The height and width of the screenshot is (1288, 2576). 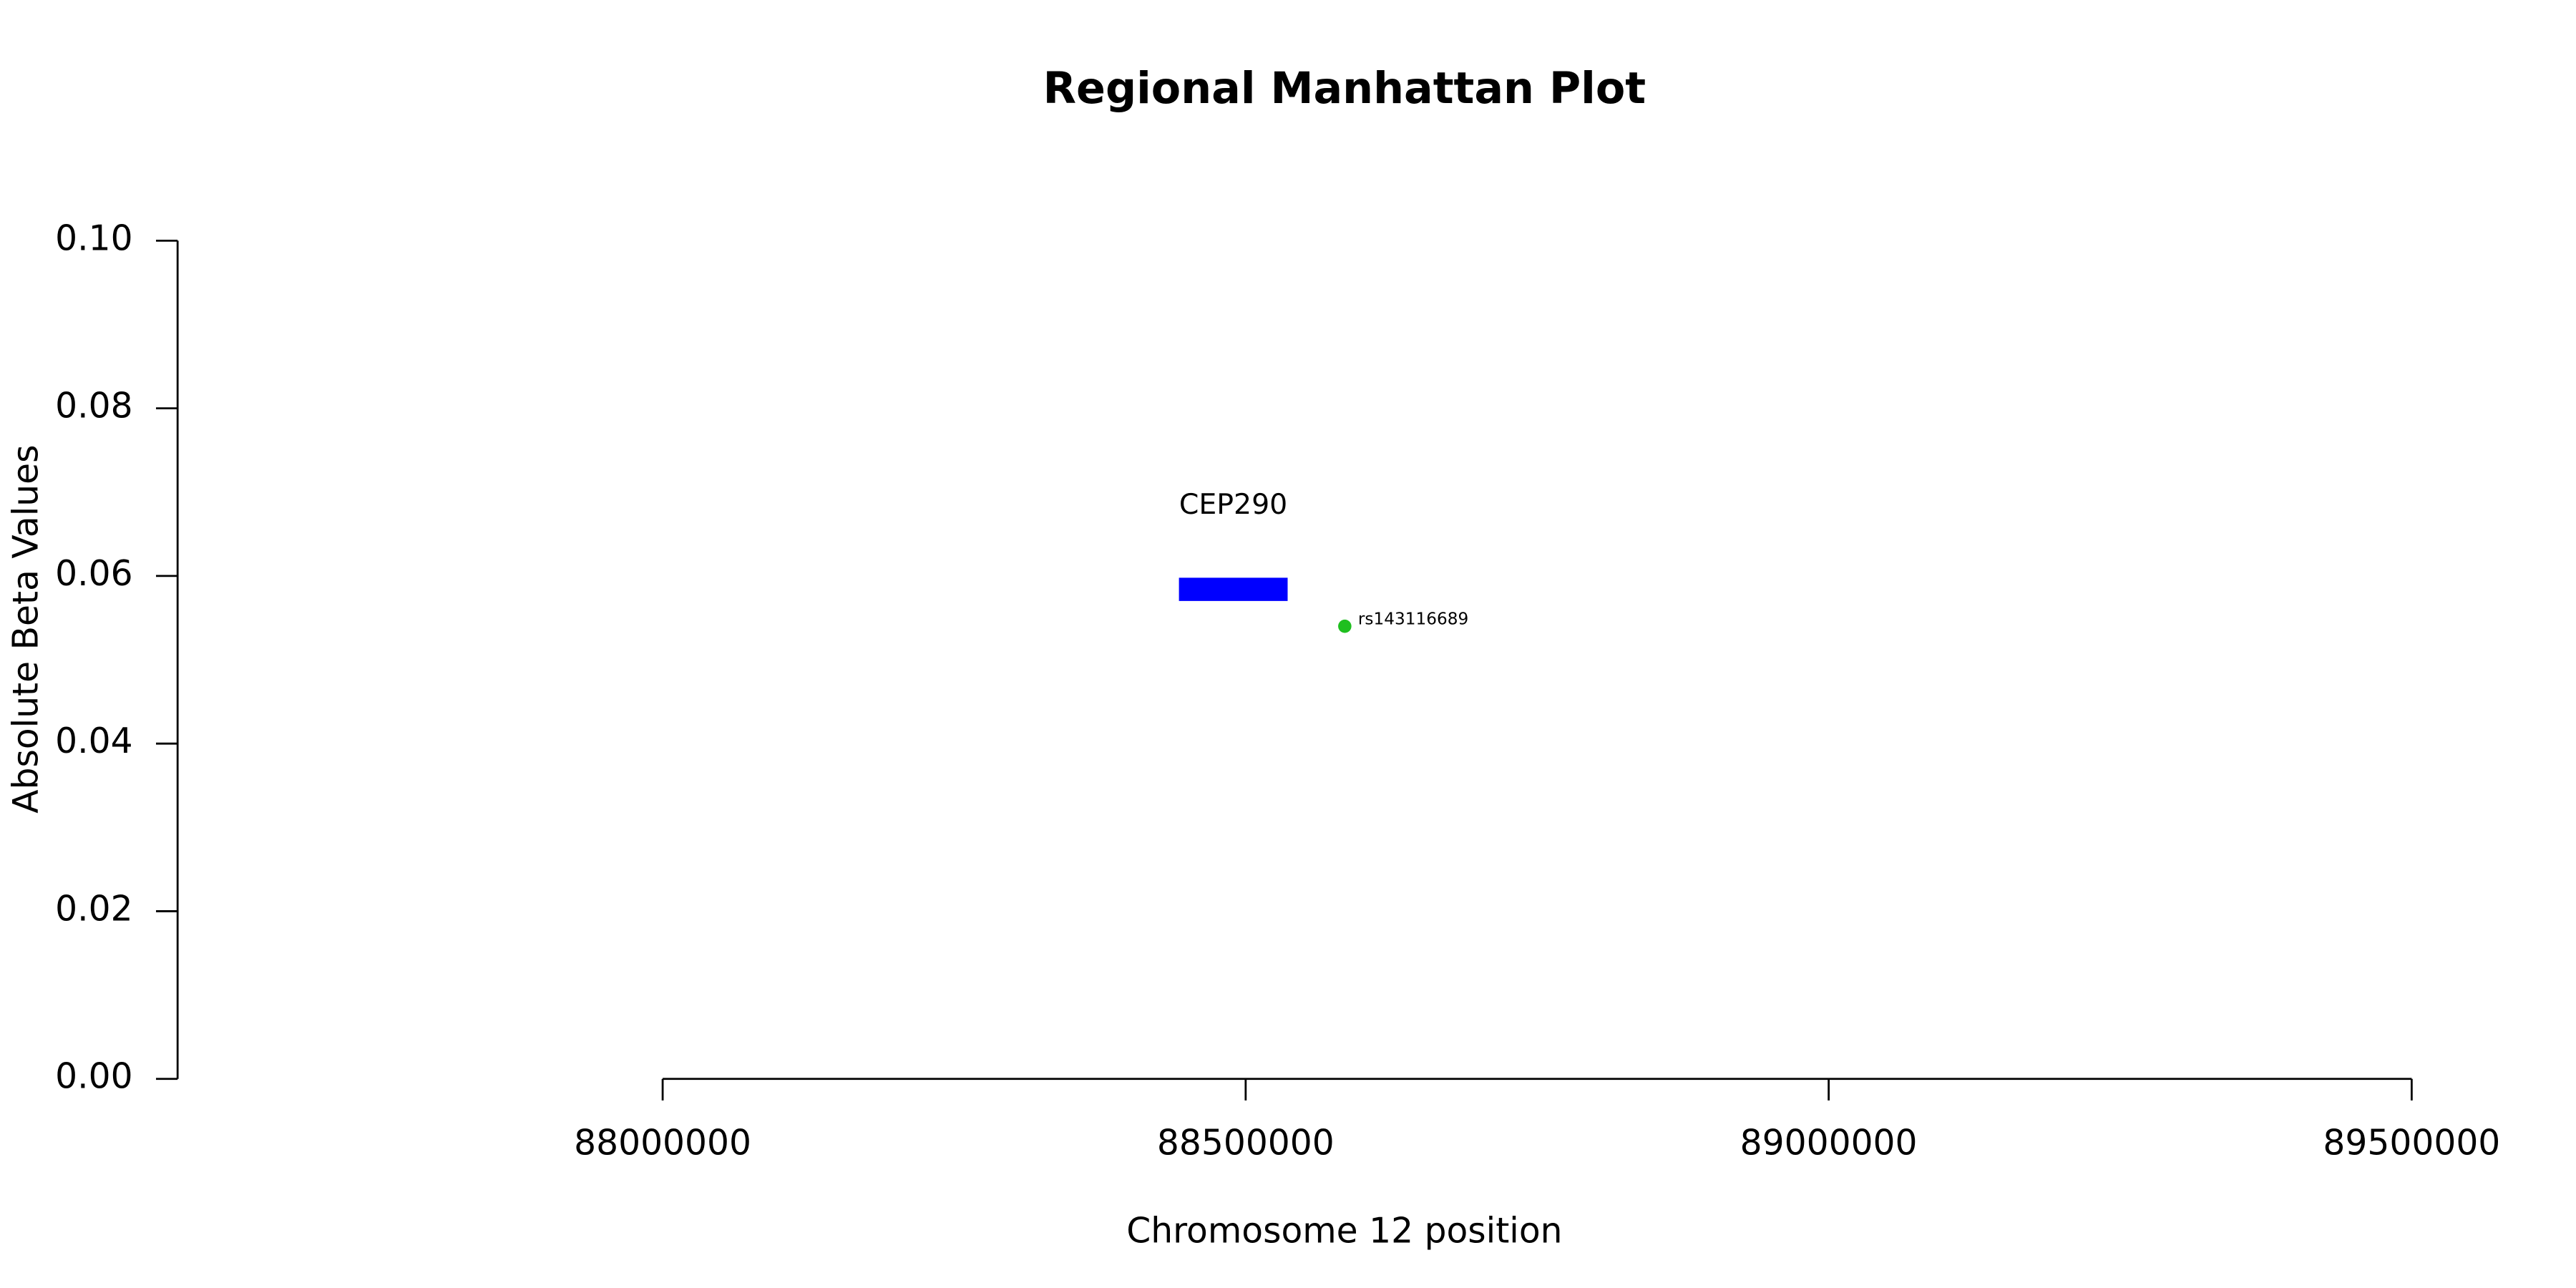 What do you see at coordinates (1233, 589) in the screenshot?
I see `gene-bar` at bounding box center [1233, 589].